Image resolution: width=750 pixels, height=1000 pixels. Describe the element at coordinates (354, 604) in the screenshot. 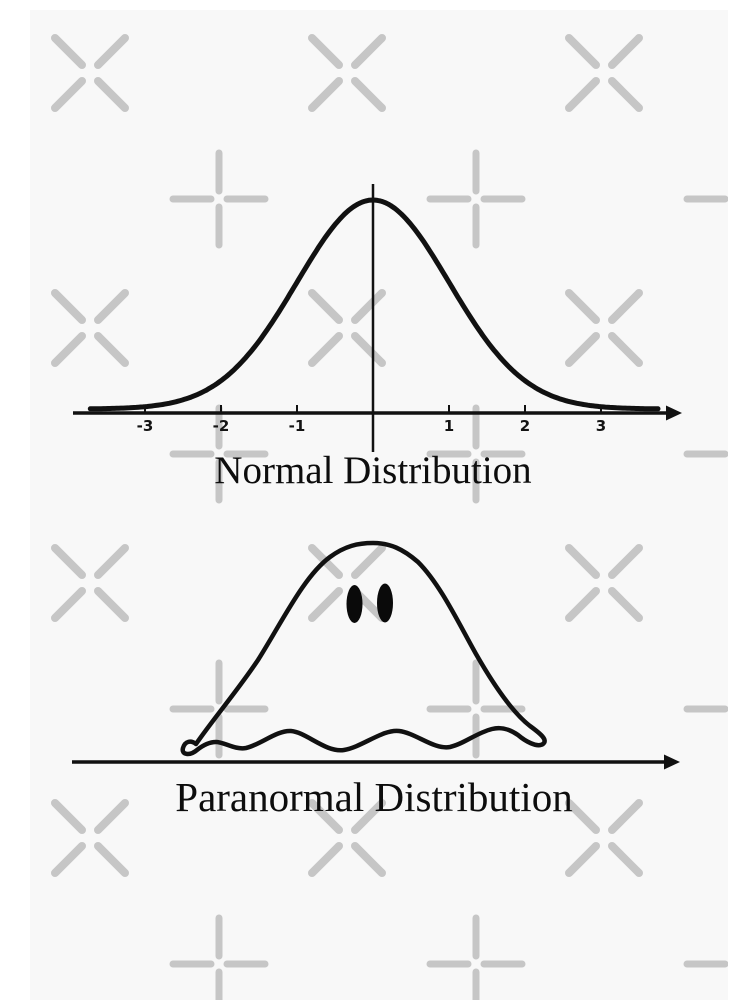

I see `ghost-left-eye` at that location.